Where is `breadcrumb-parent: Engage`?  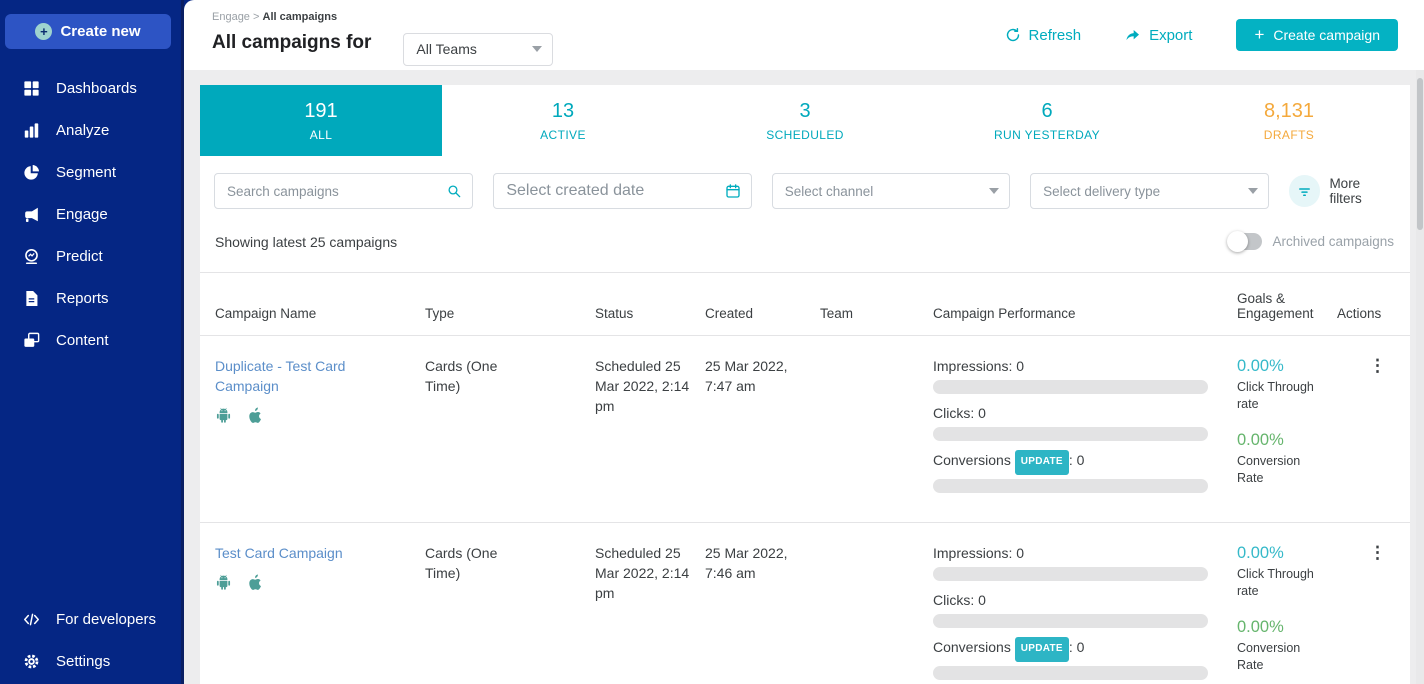
breadcrumb-parent: Engage is located at coordinates (231, 16).